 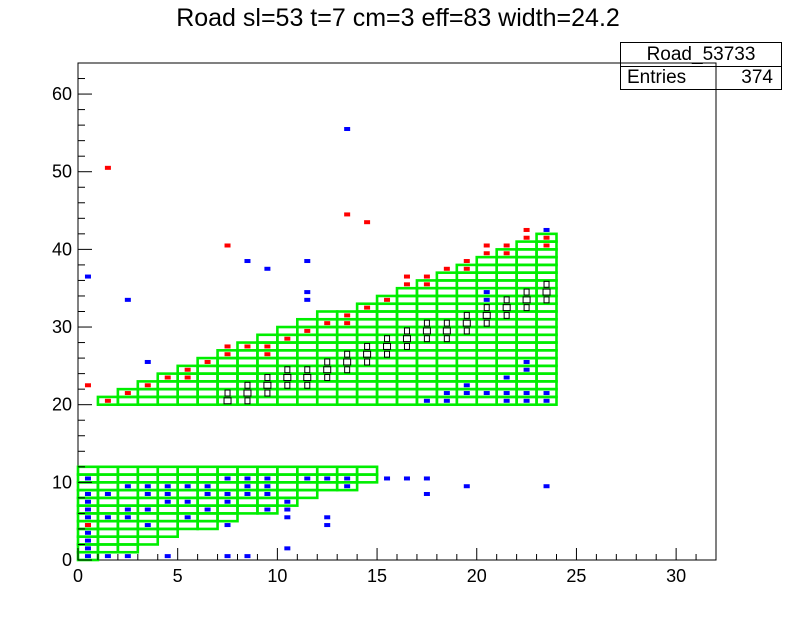 What do you see at coordinates (62, 482) in the screenshot?
I see `y-tick-label: 10` at bounding box center [62, 482].